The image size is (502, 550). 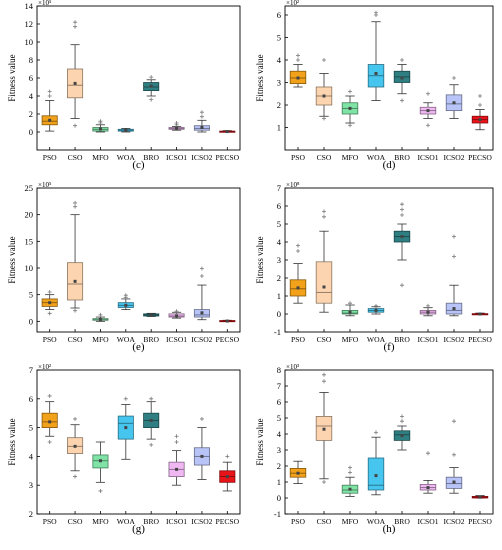 What do you see at coordinates (279, 188) in the screenshot?
I see `y-tick-label: 7` at bounding box center [279, 188].